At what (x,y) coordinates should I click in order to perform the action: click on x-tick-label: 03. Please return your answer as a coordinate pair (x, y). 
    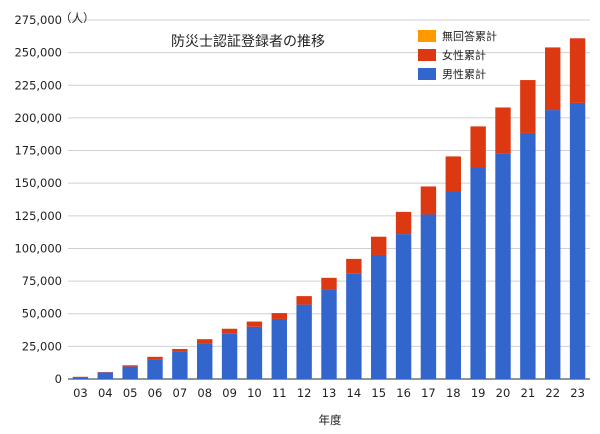
    Looking at the image, I should click on (80, 393).